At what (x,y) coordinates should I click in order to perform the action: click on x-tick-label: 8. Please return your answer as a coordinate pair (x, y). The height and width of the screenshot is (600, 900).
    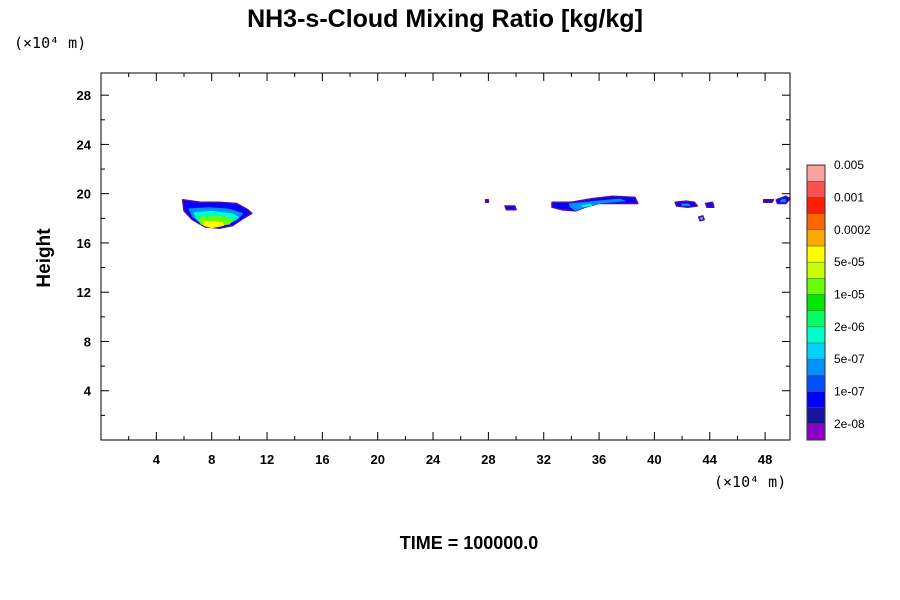
    Looking at the image, I should click on (211, 459).